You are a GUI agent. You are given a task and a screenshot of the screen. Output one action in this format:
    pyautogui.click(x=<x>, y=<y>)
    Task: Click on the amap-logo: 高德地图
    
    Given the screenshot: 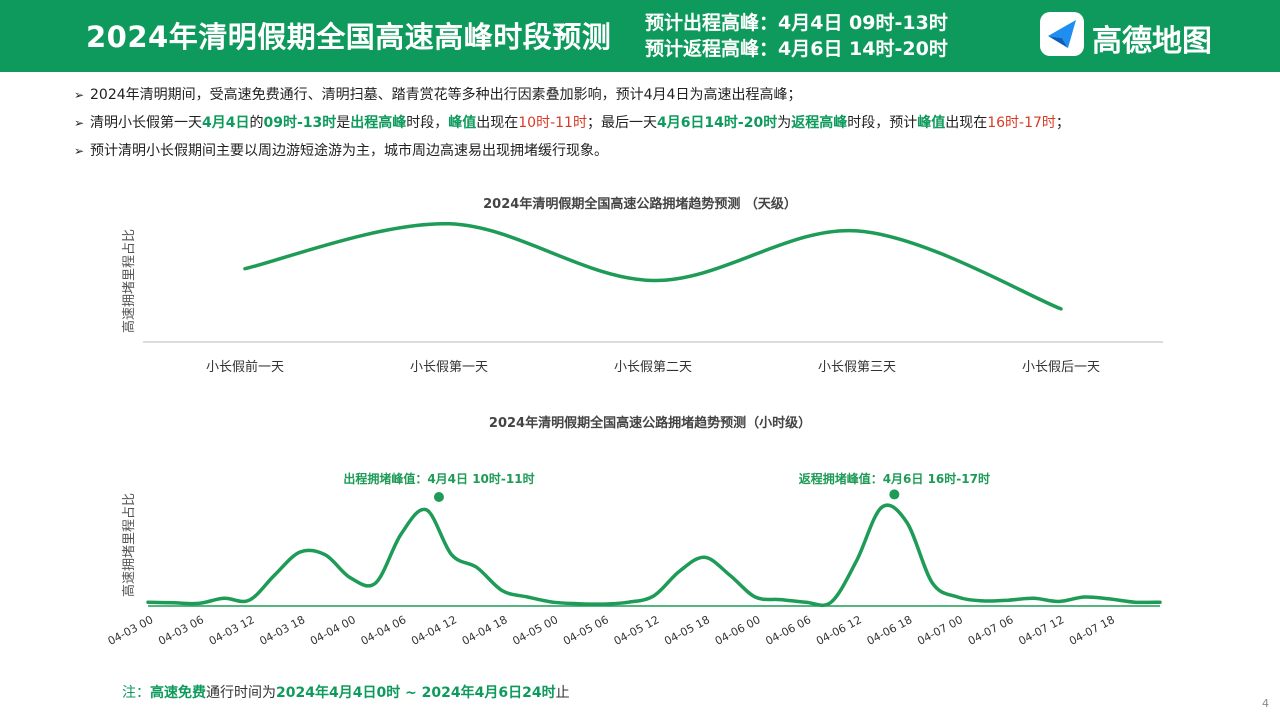 What is the action you would take?
    pyautogui.click(x=1140, y=36)
    